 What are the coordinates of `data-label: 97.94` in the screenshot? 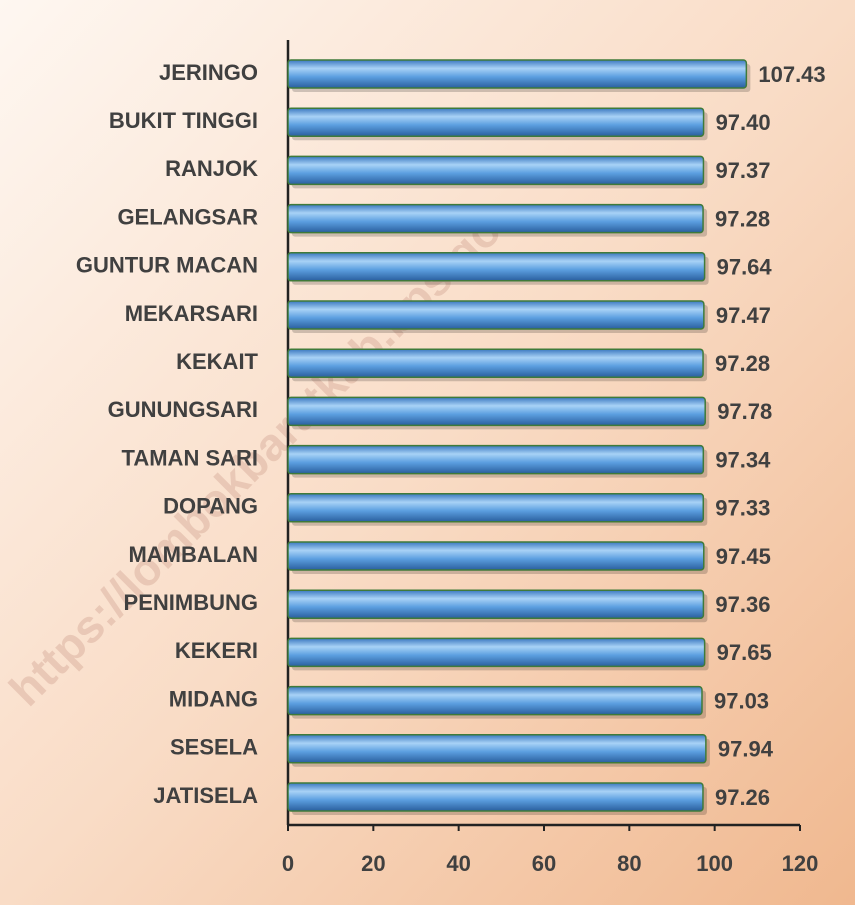 It's located at (746, 749).